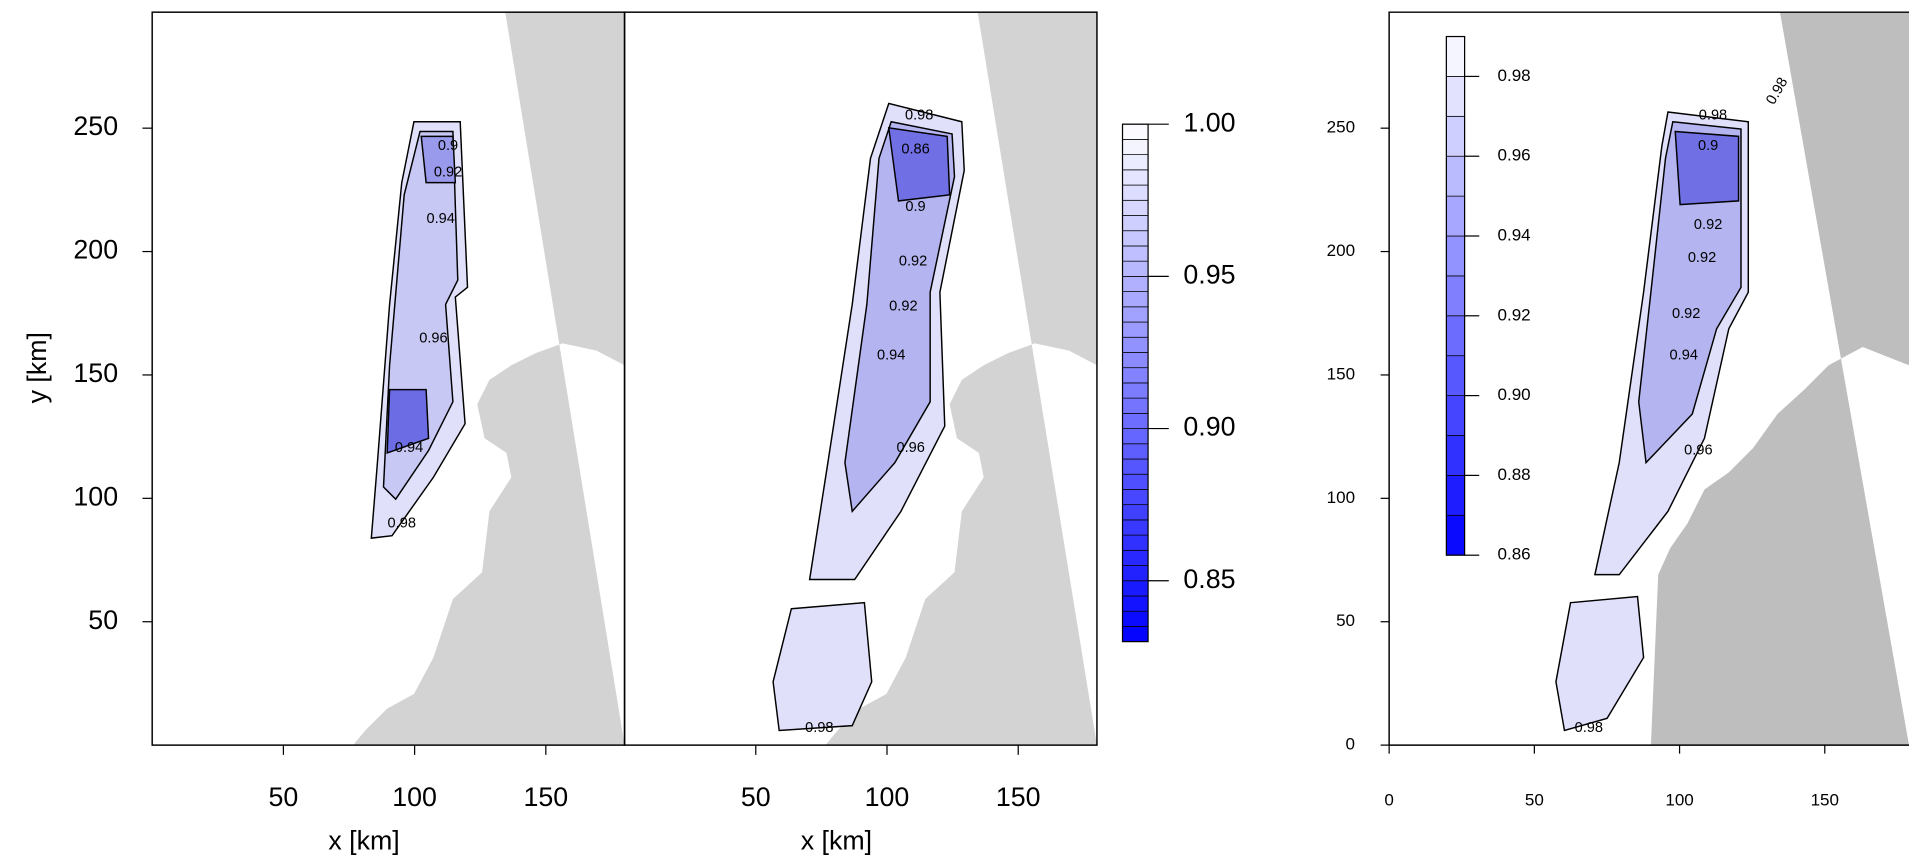 This screenshot has width=1909, height=862. Describe the element at coordinates (915, 150) in the screenshot. I see `contour-label: 0.86` at that location.